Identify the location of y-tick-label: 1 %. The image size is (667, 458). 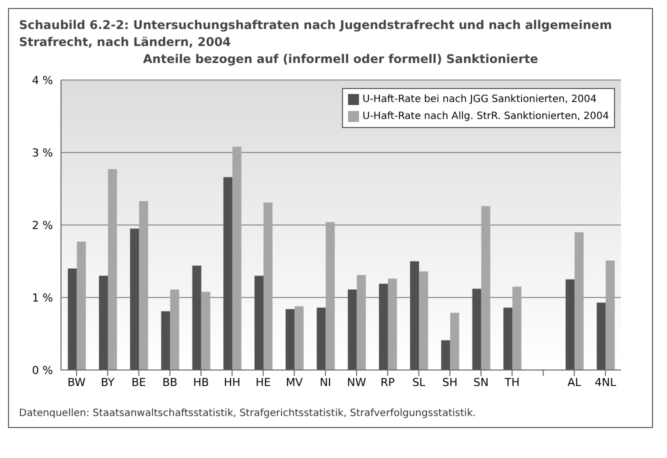
(42, 297).